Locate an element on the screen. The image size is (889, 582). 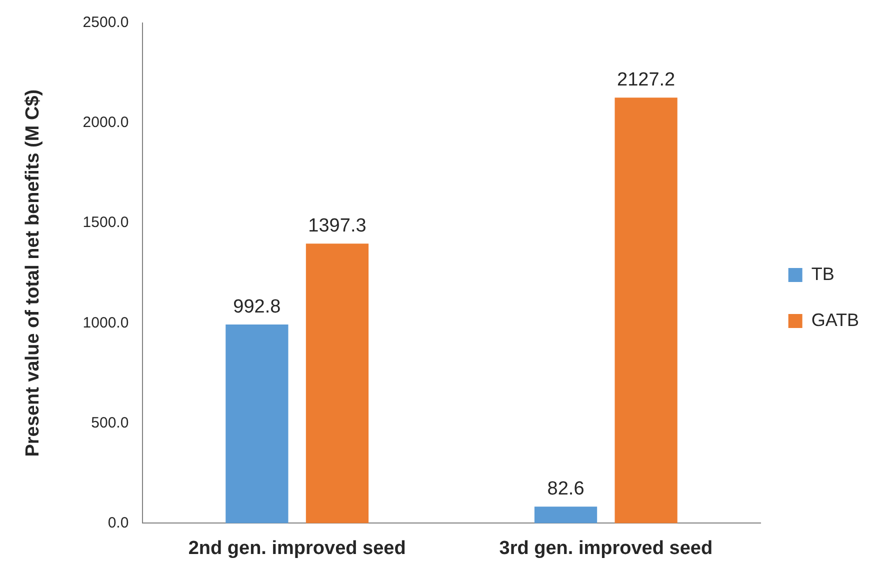
data-label: 1397.3 is located at coordinates (337, 225).